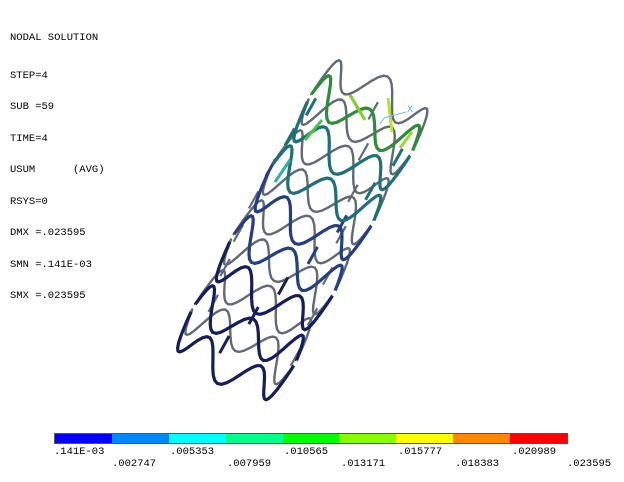 The height and width of the screenshot is (482, 624). I want to click on info-time: TIME=4, so click(29, 138).